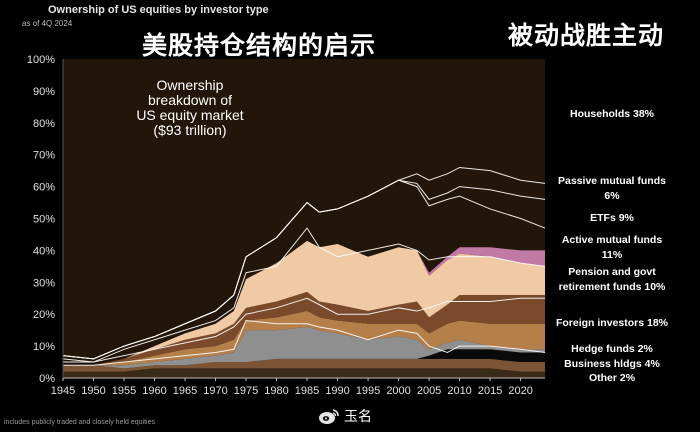 The height and width of the screenshot is (432, 700). I want to click on x-tick-label: 2020, so click(520, 391).